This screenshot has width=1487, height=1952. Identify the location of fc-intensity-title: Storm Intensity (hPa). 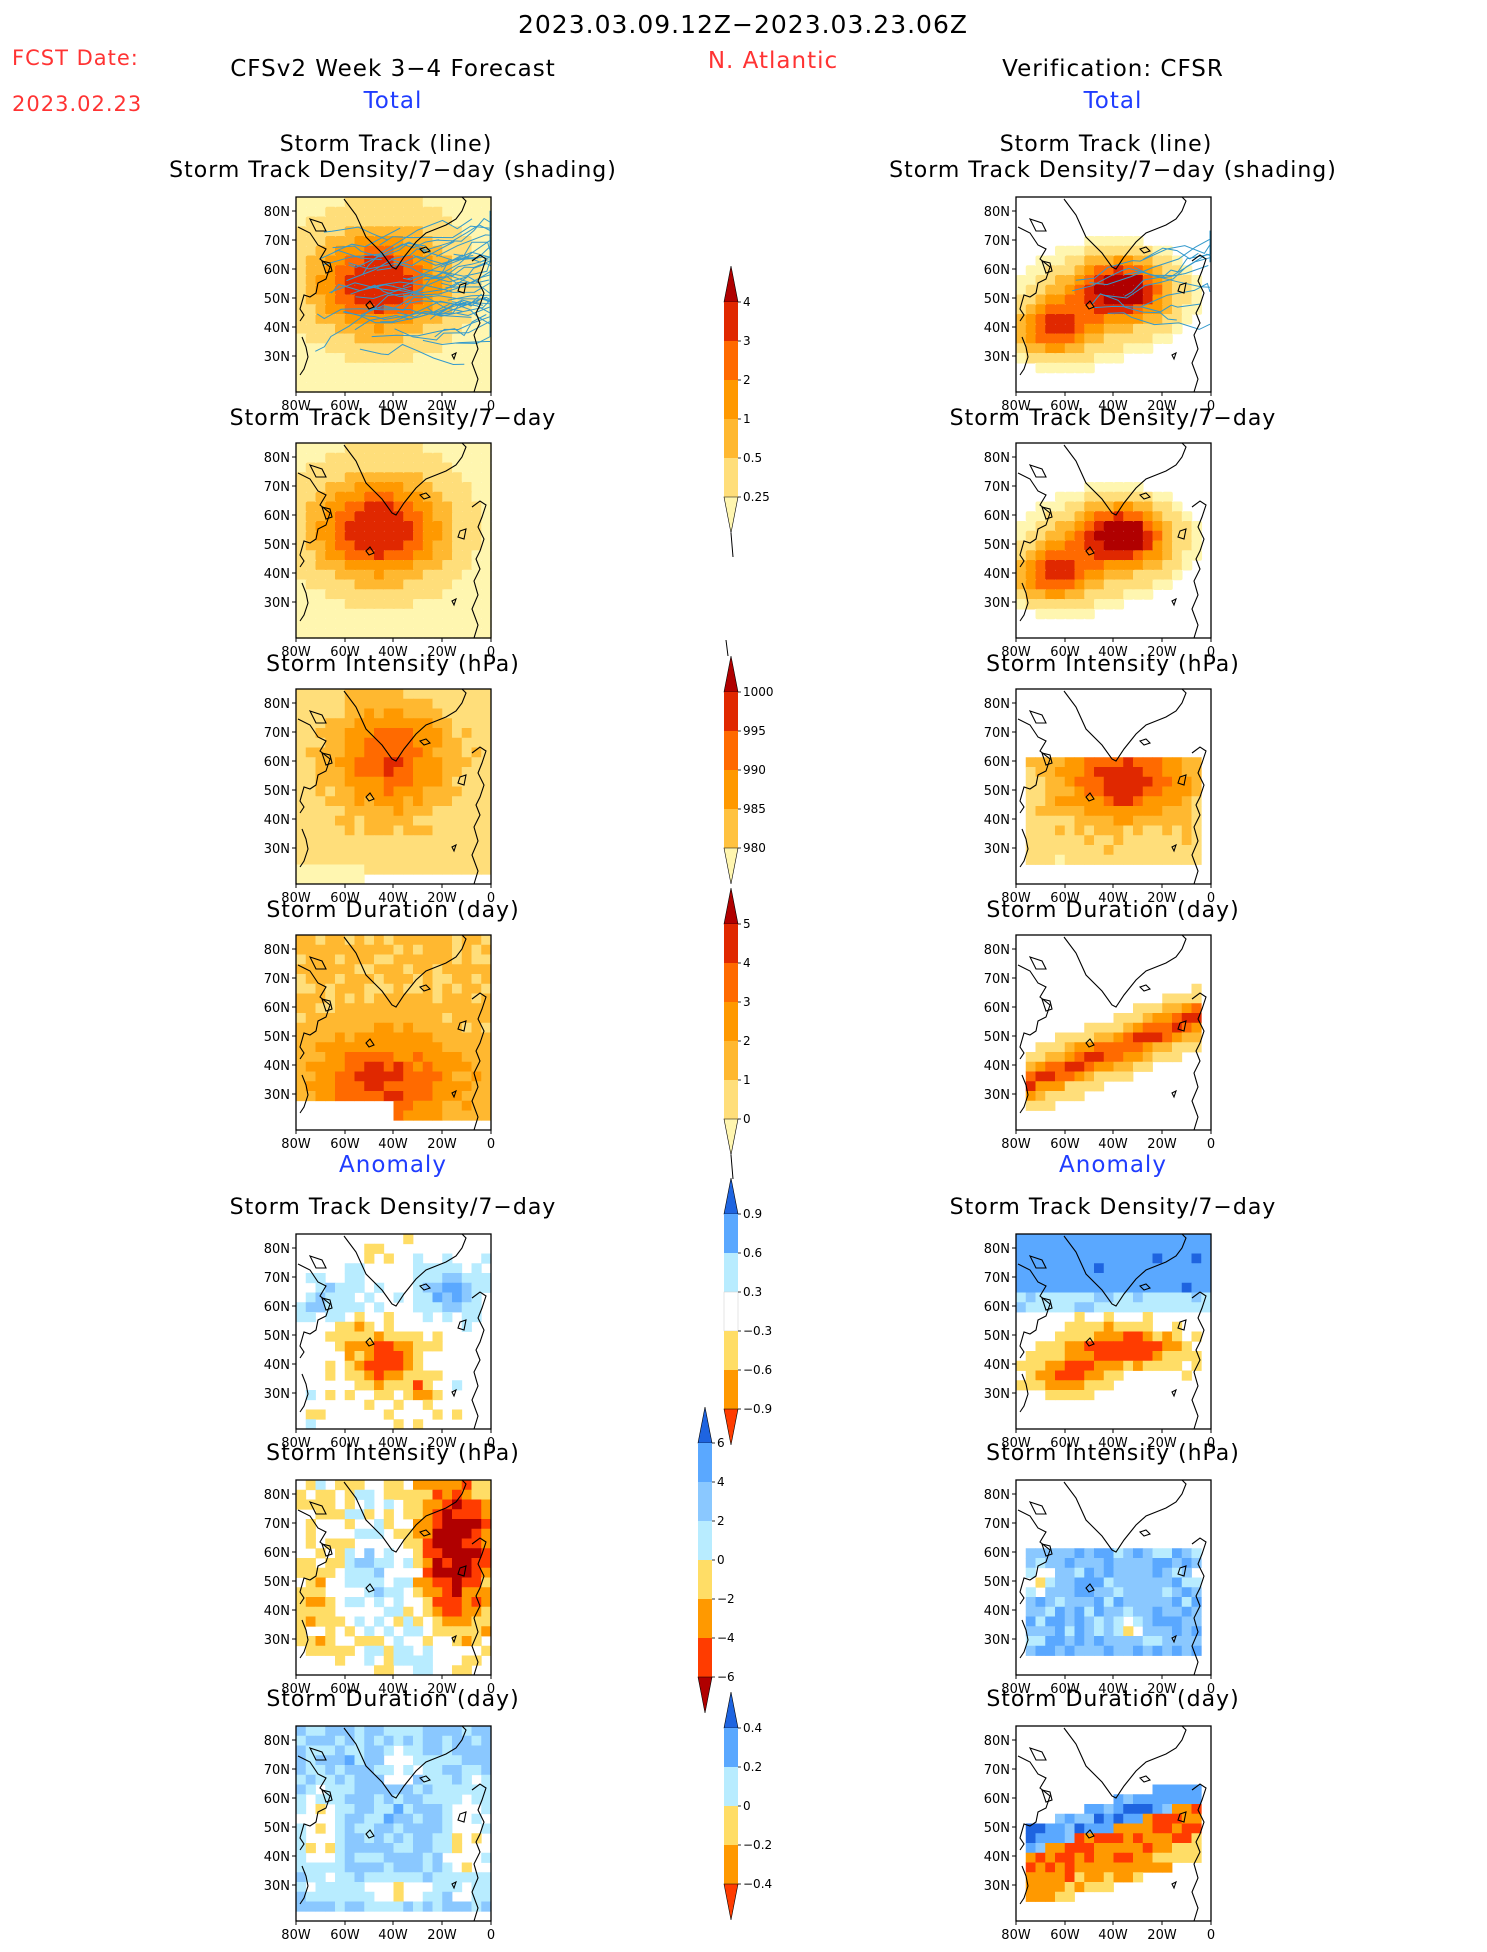
(393, 664).